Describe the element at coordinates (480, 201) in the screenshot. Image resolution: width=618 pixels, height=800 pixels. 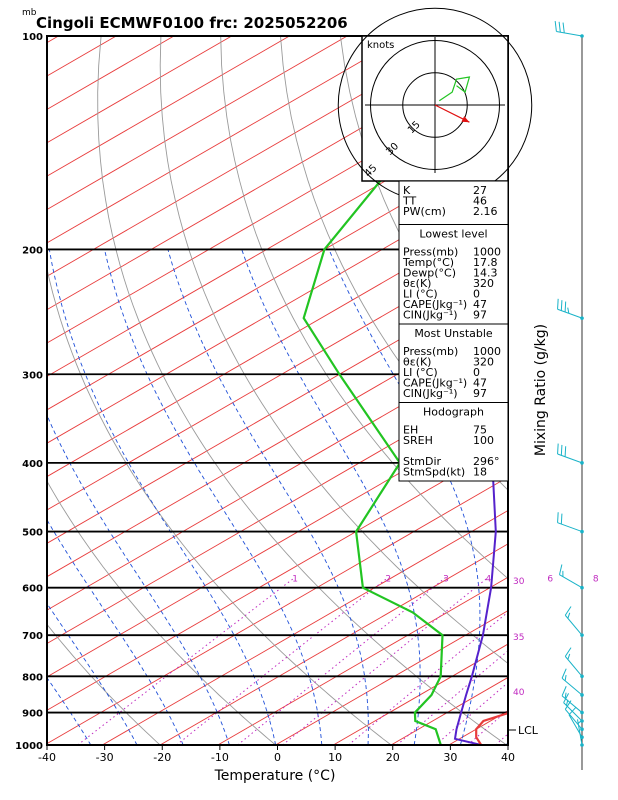
I see `index-value: 46` at that location.